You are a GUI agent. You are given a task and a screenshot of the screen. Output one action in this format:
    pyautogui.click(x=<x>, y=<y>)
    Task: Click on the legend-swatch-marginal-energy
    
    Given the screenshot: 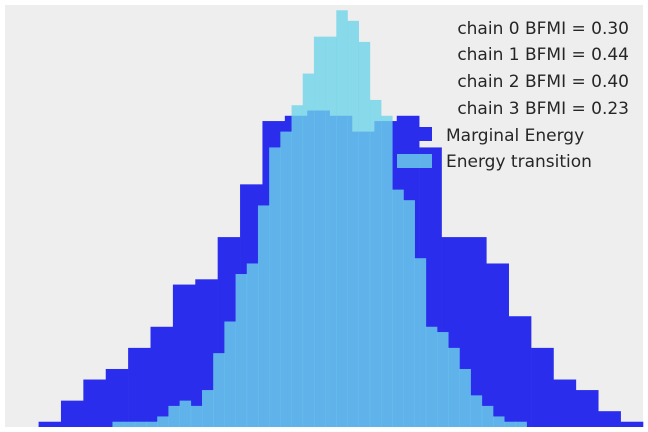 What is the action you would take?
    pyautogui.click(x=414, y=134)
    